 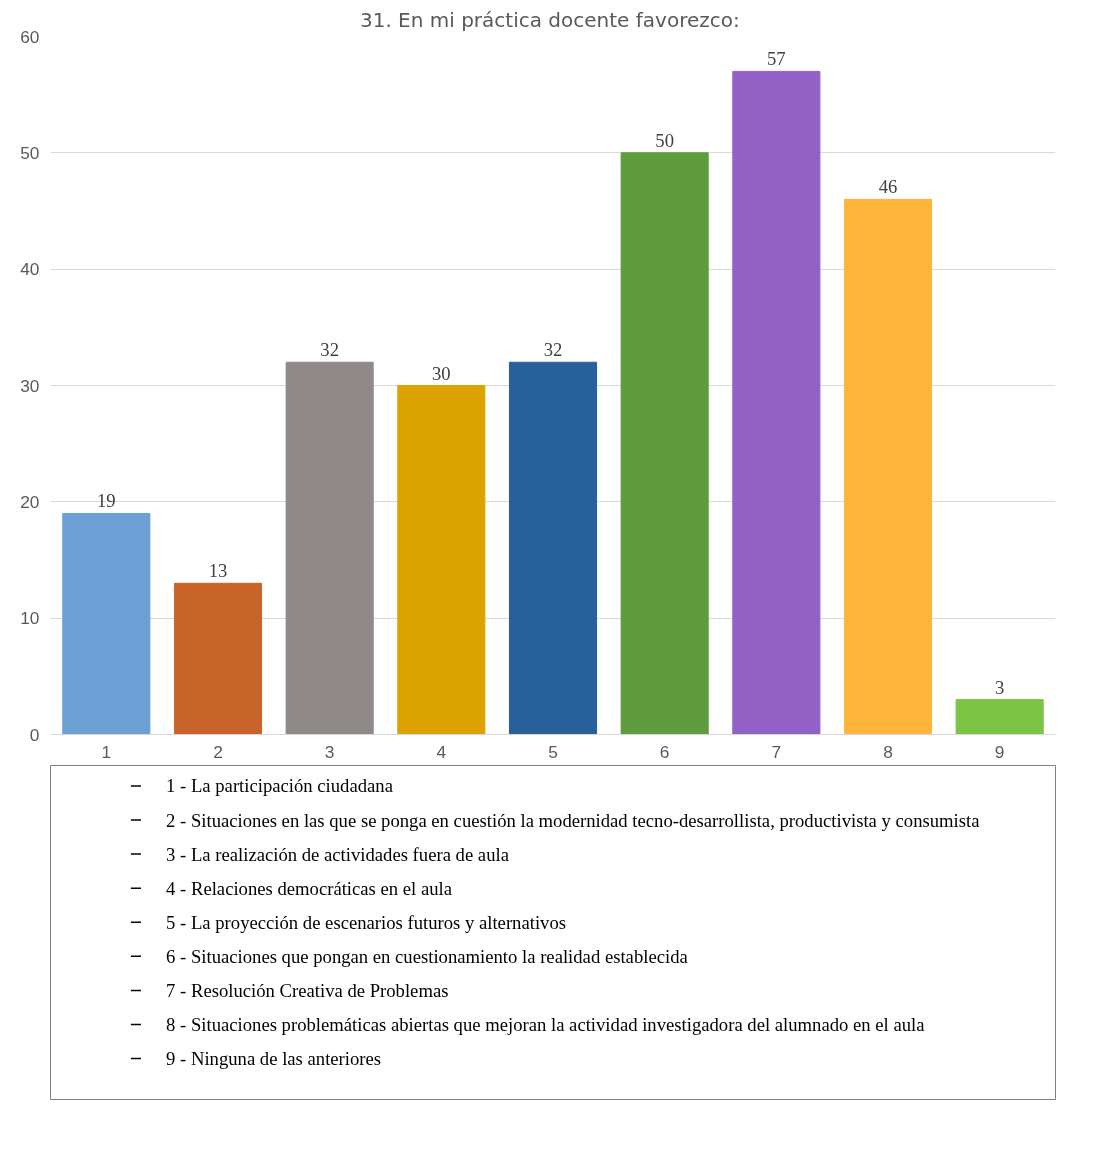 I want to click on text: 3 - La realización de actividades fuera de aula, so click(x=338, y=854).